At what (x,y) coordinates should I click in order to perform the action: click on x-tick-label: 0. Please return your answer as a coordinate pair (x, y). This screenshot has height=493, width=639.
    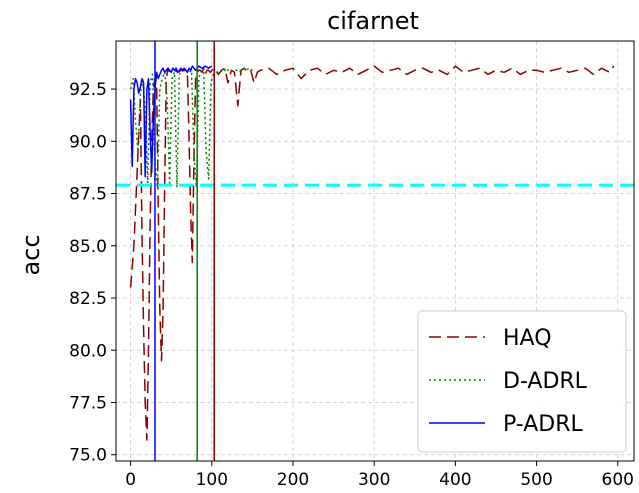
    Looking at the image, I should click on (130, 480).